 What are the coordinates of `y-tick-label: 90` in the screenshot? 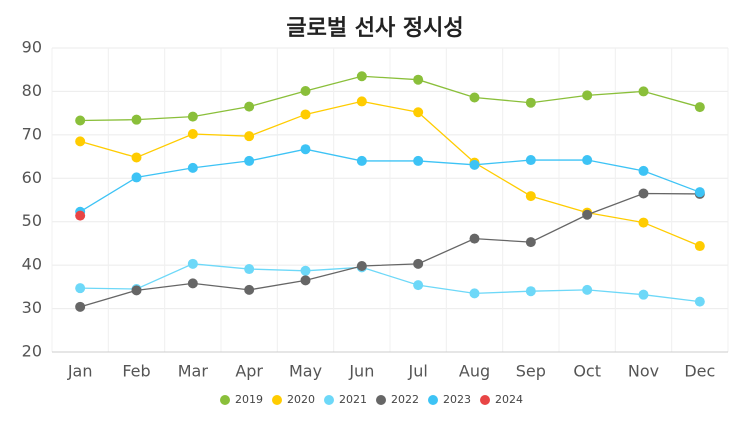 It's located at (32, 47).